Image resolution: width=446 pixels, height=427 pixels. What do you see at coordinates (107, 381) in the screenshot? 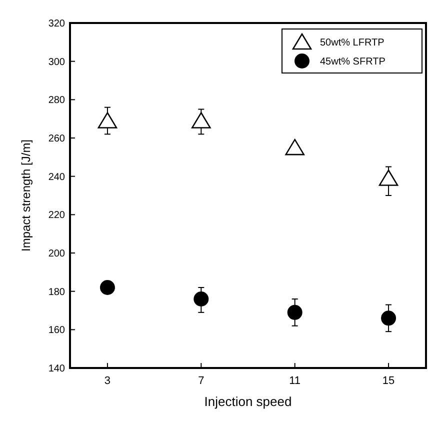
I see `x-tick-label: 3` at bounding box center [107, 381].